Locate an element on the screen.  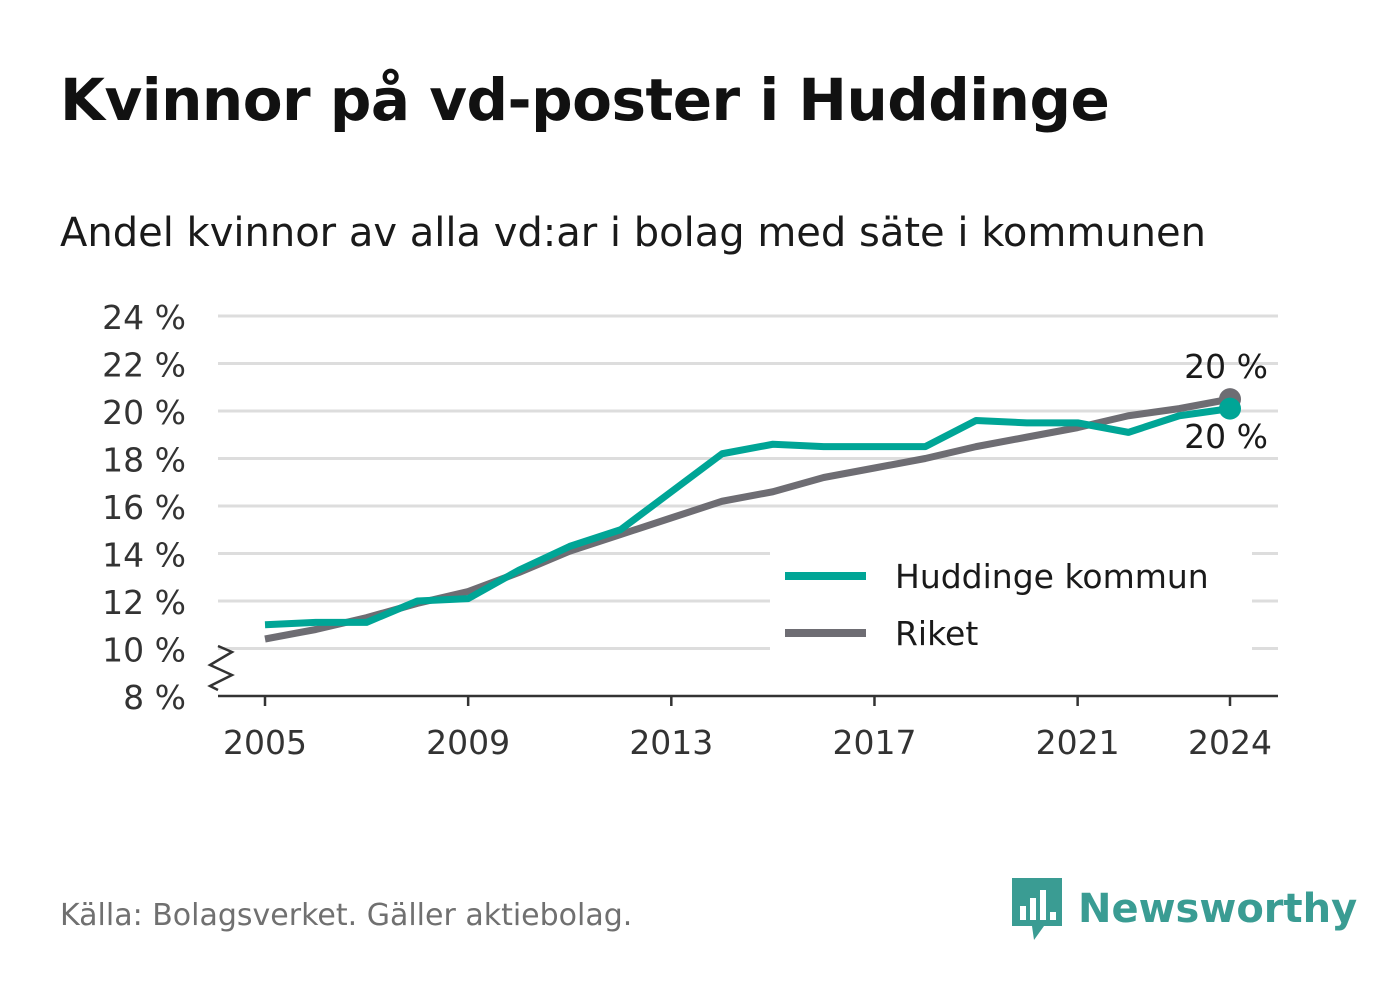
legend: Huddinge kommun Riket is located at coordinates (1011, 600).